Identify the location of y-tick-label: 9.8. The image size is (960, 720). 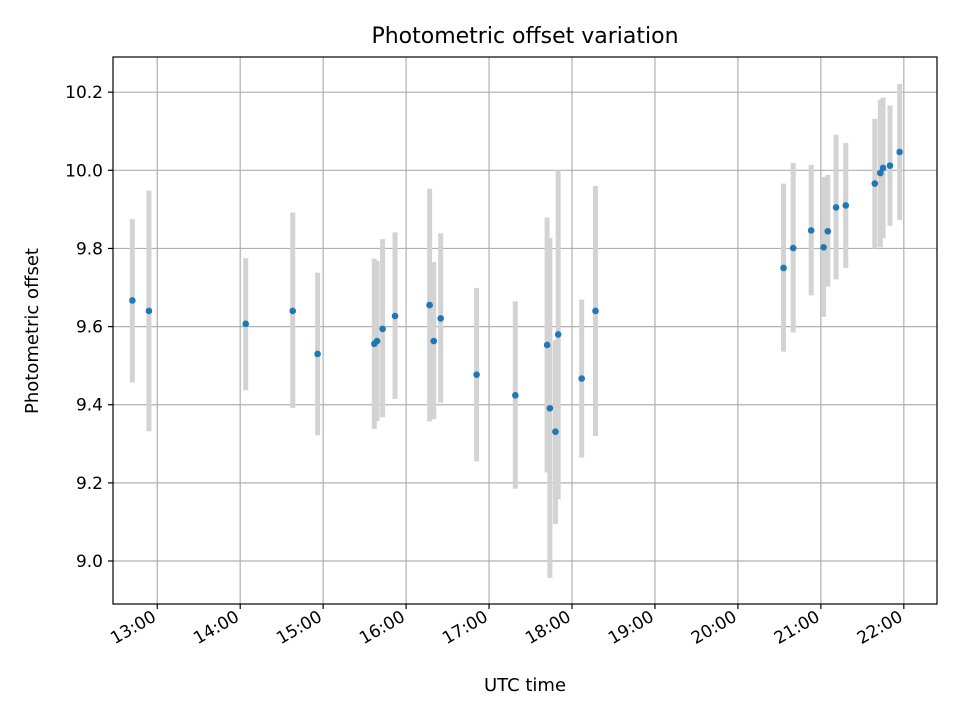
(89, 249).